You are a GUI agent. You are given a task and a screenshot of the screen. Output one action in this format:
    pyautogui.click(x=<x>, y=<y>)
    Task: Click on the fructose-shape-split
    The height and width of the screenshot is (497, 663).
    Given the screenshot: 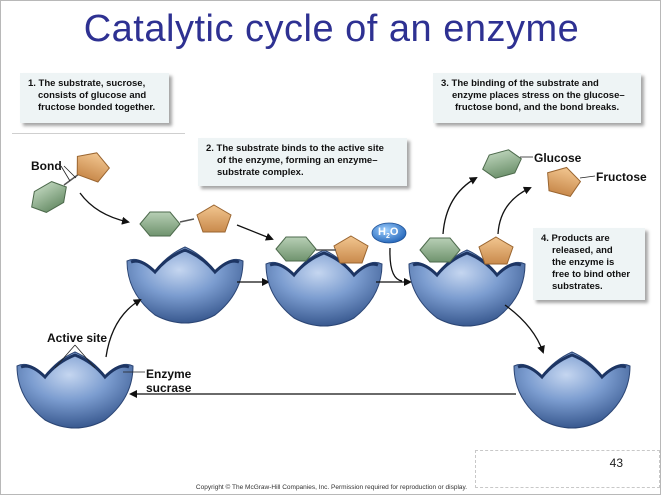 What is the action you would take?
    pyautogui.click(x=496, y=250)
    